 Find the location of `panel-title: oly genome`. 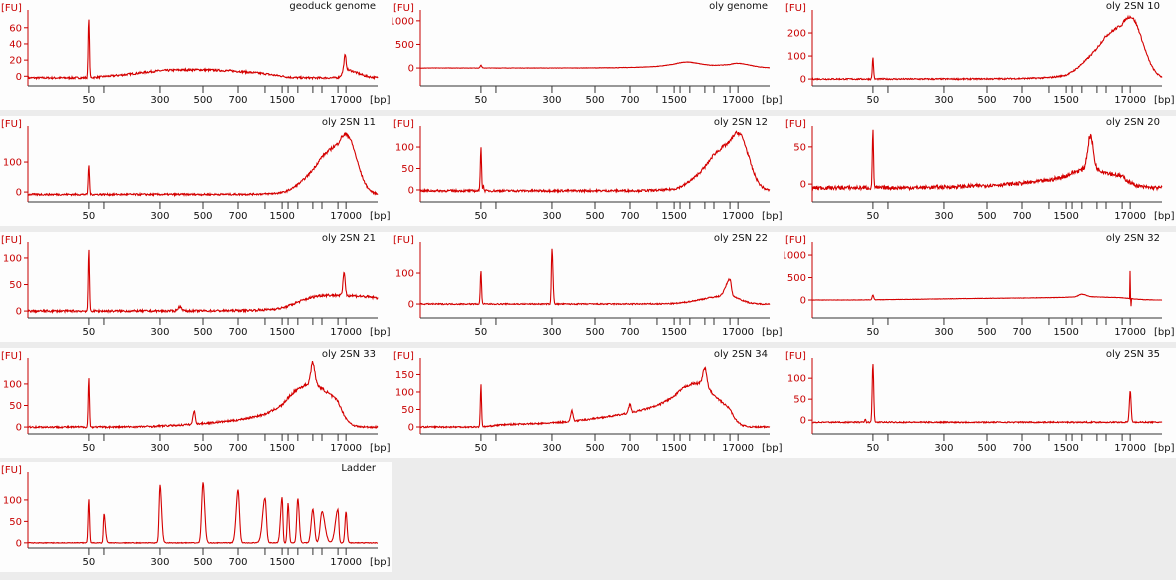

panel-title: oly genome is located at coordinates (738, 6).